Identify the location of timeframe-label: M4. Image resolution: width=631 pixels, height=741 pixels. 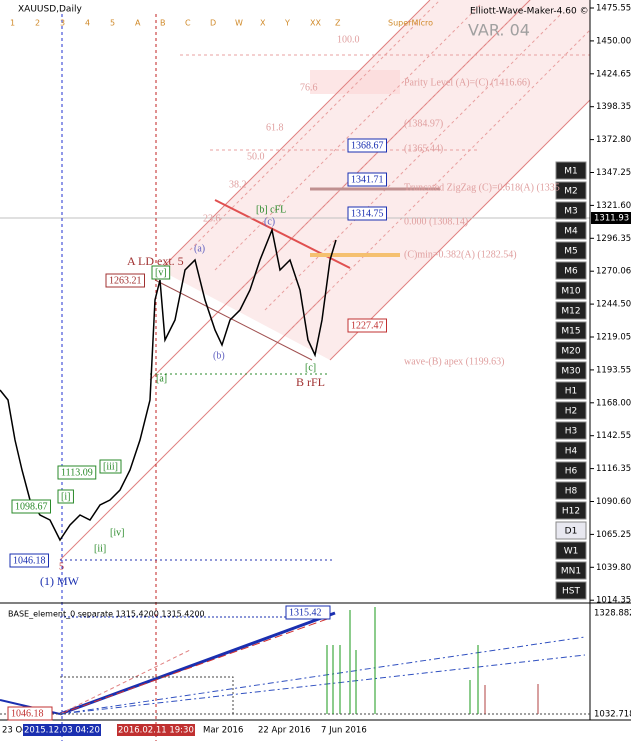
(571, 232).